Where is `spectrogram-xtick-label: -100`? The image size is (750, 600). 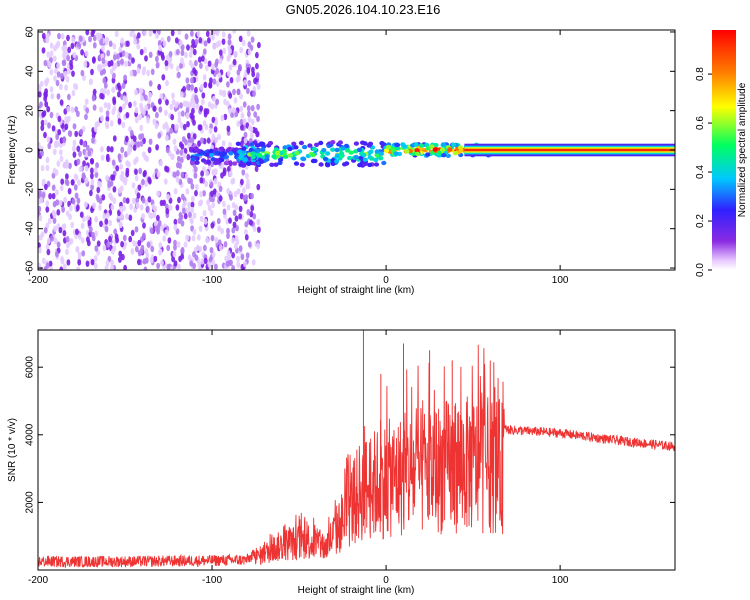
spectrogram-xtick-label: -100 is located at coordinates (212, 280).